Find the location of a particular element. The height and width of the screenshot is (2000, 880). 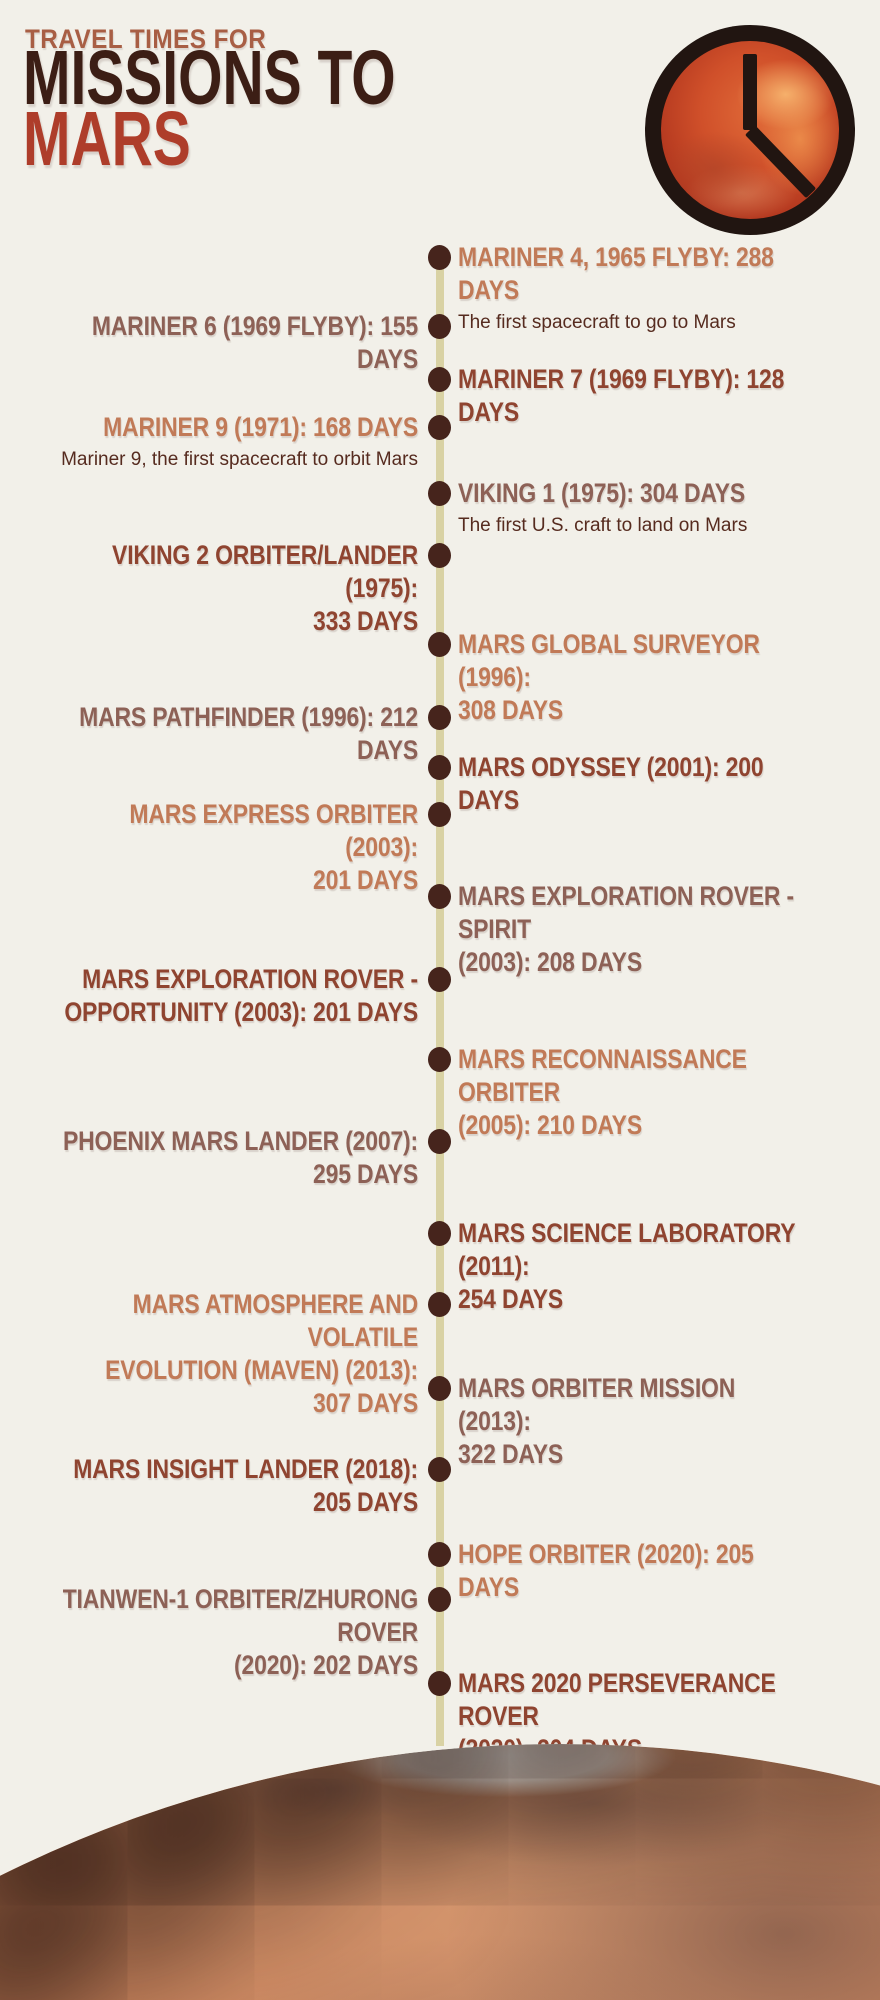

mission-label: MARS ORBITER MISSION (2013): 322 DAYS is located at coordinates (633, 1421).